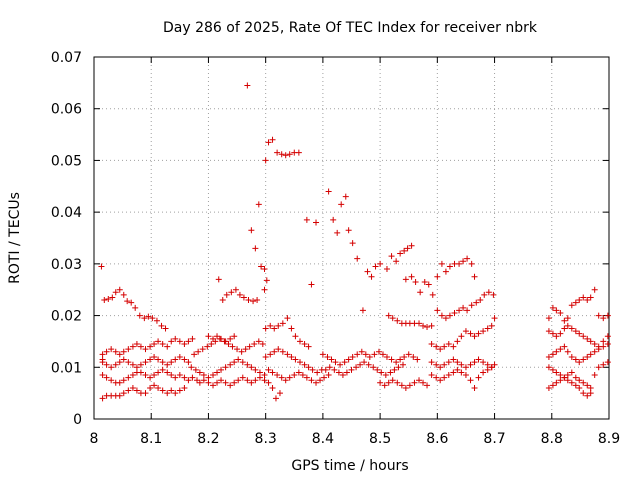 This screenshot has height=480, width=640. I want to click on x-tick-label: 8.8, so click(552, 439).